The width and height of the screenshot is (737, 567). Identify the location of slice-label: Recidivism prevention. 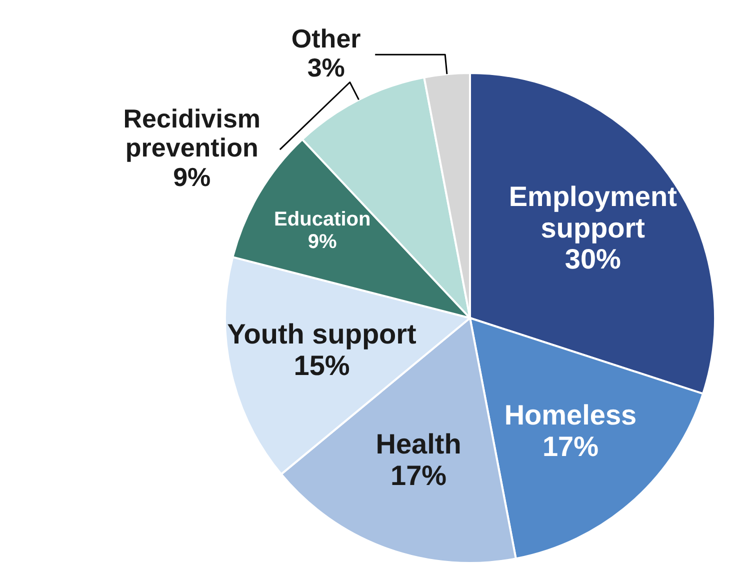
(192, 133).